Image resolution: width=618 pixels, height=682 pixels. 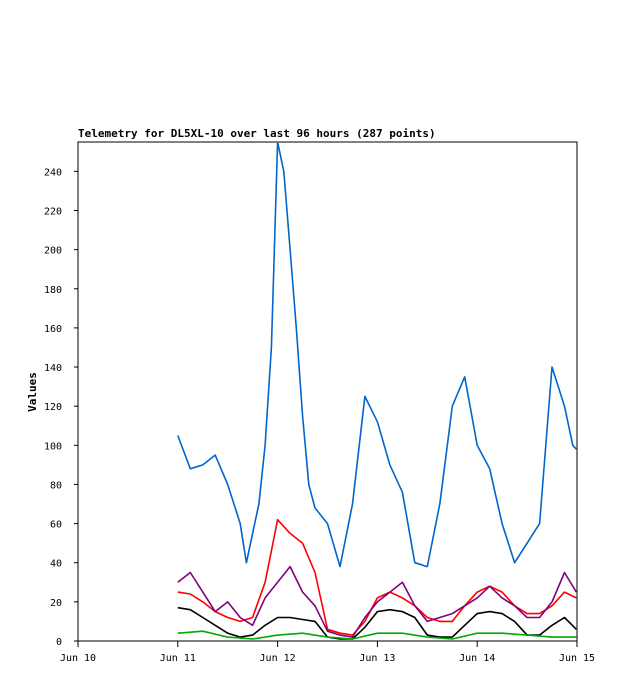 What do you see at coordinates (32, 392) in the screenshot?
I see `y-axis-label: Values` at bounding box center [32, 392].